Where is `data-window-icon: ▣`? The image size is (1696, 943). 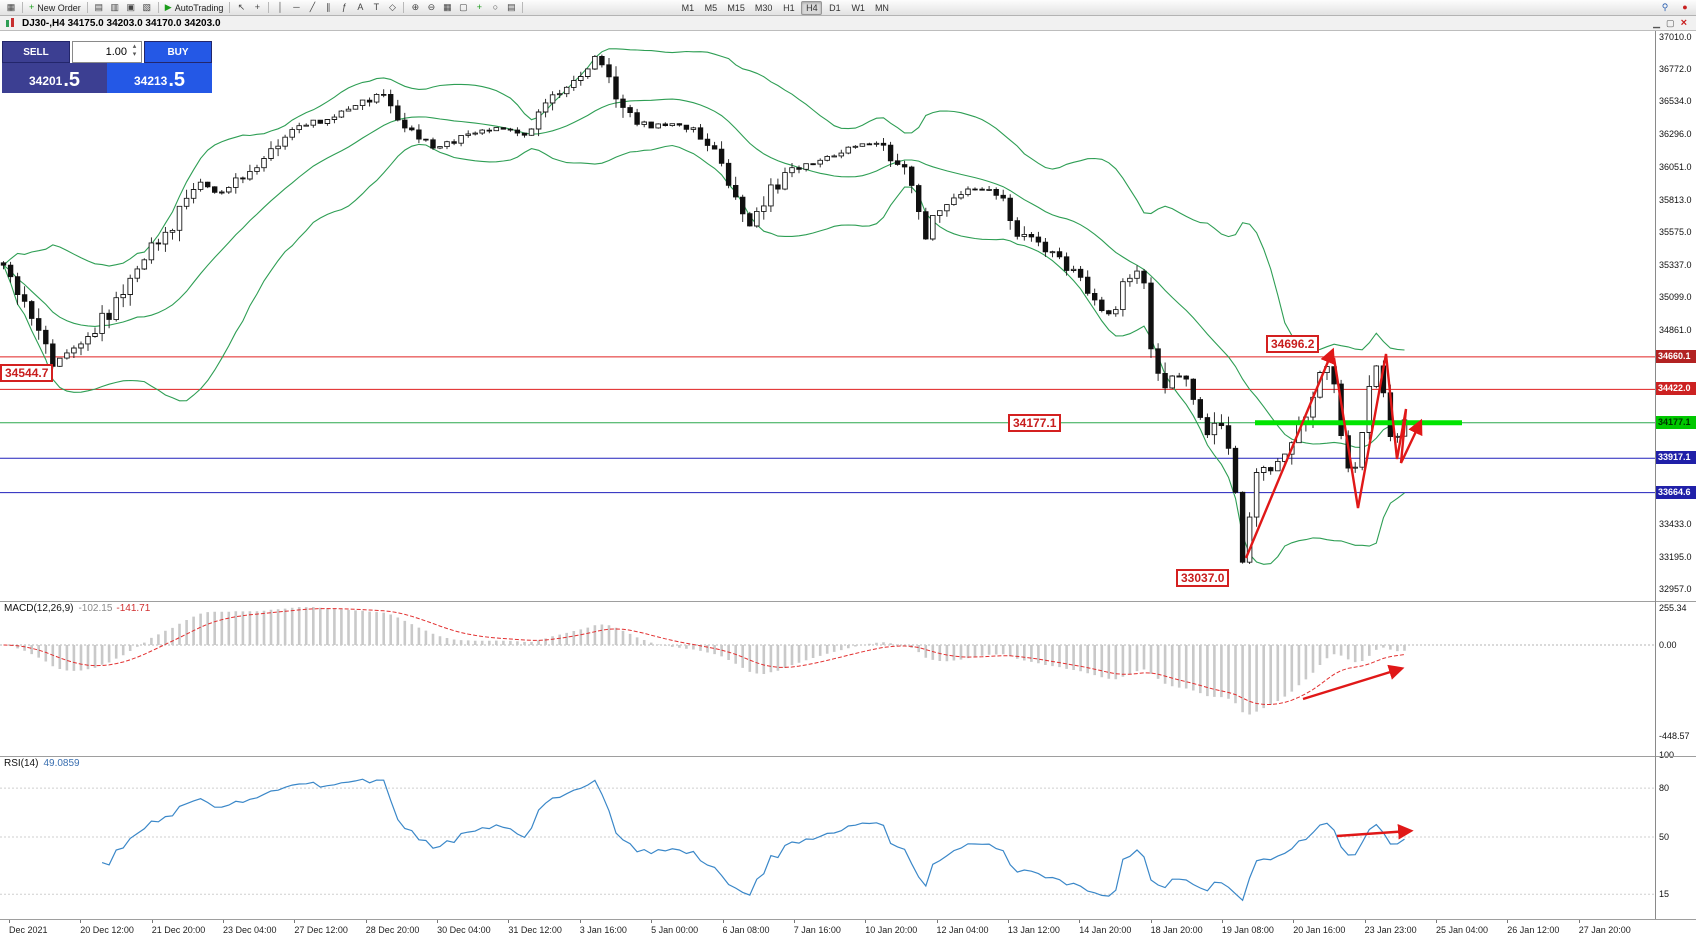
data-window-icon: ▣ is located at coordinates (131, 7).